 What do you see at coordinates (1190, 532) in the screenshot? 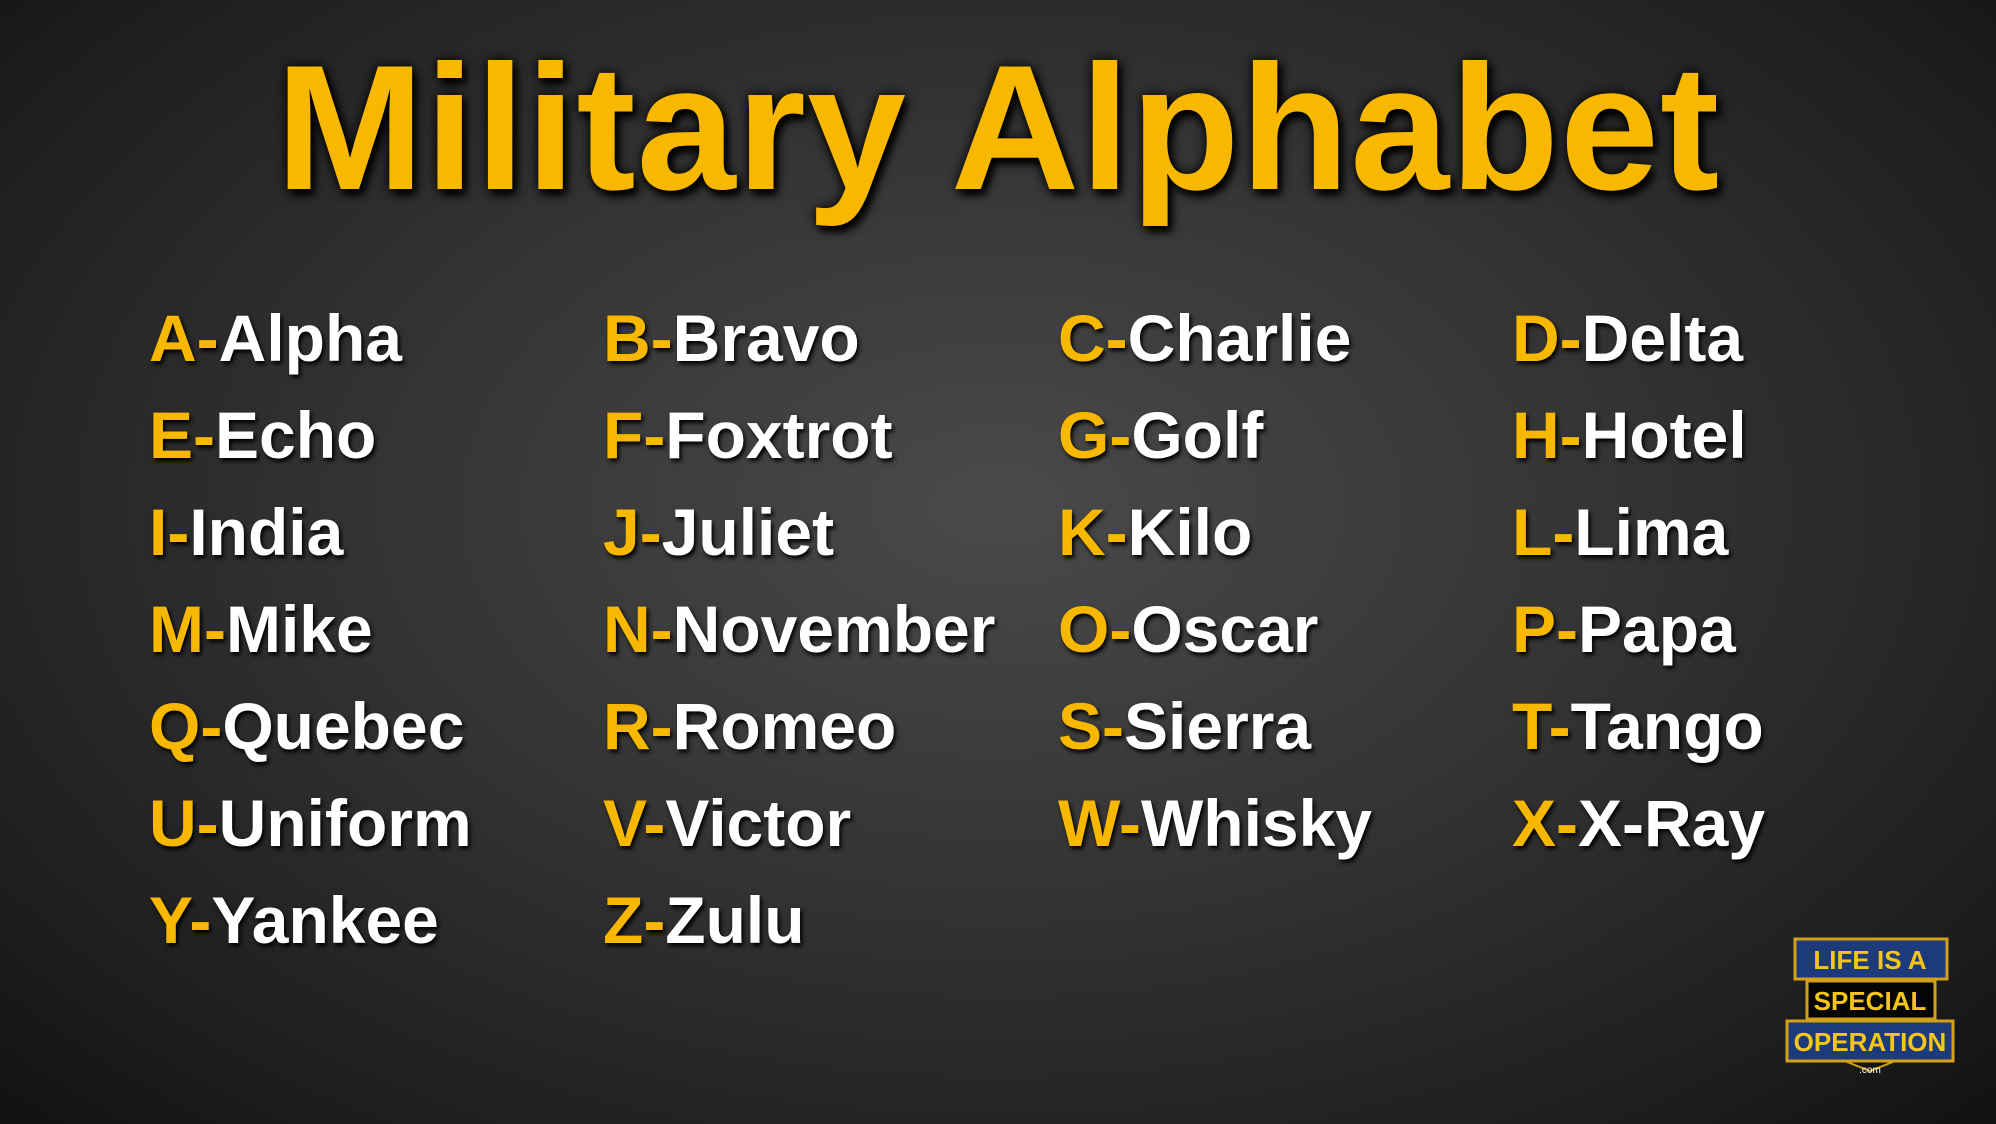
I see `entry-word: Kilo` at bounding box center [1190, 532].